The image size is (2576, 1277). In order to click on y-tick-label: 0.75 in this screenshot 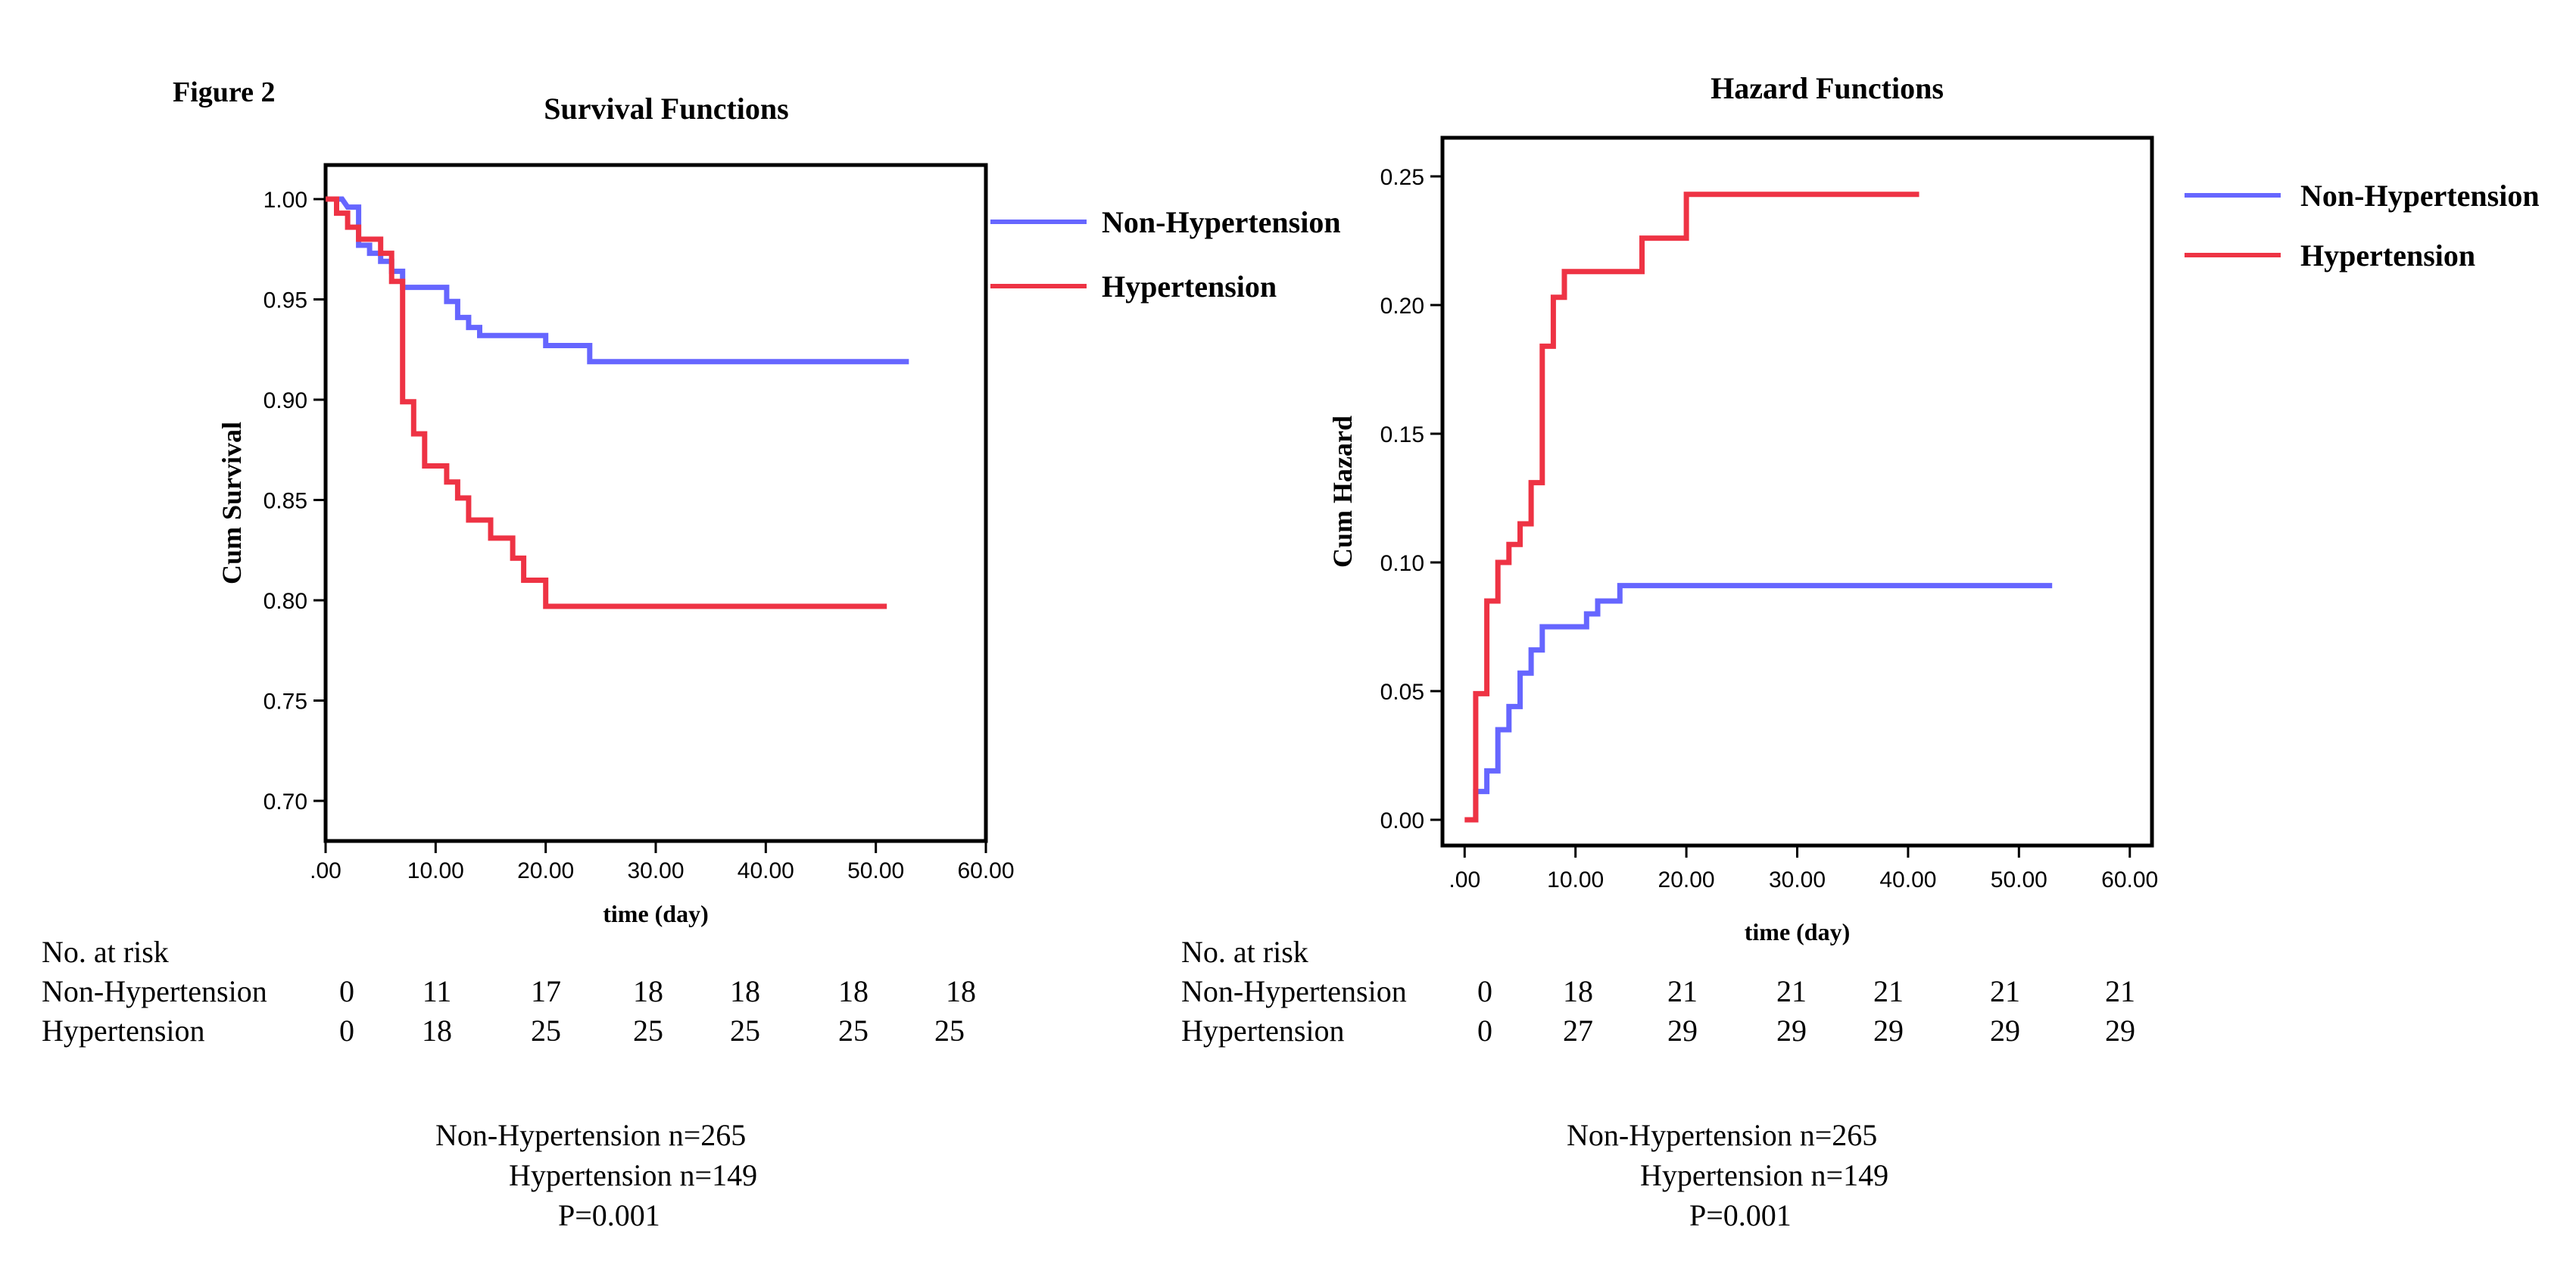, I will do `click(285, 702)`.